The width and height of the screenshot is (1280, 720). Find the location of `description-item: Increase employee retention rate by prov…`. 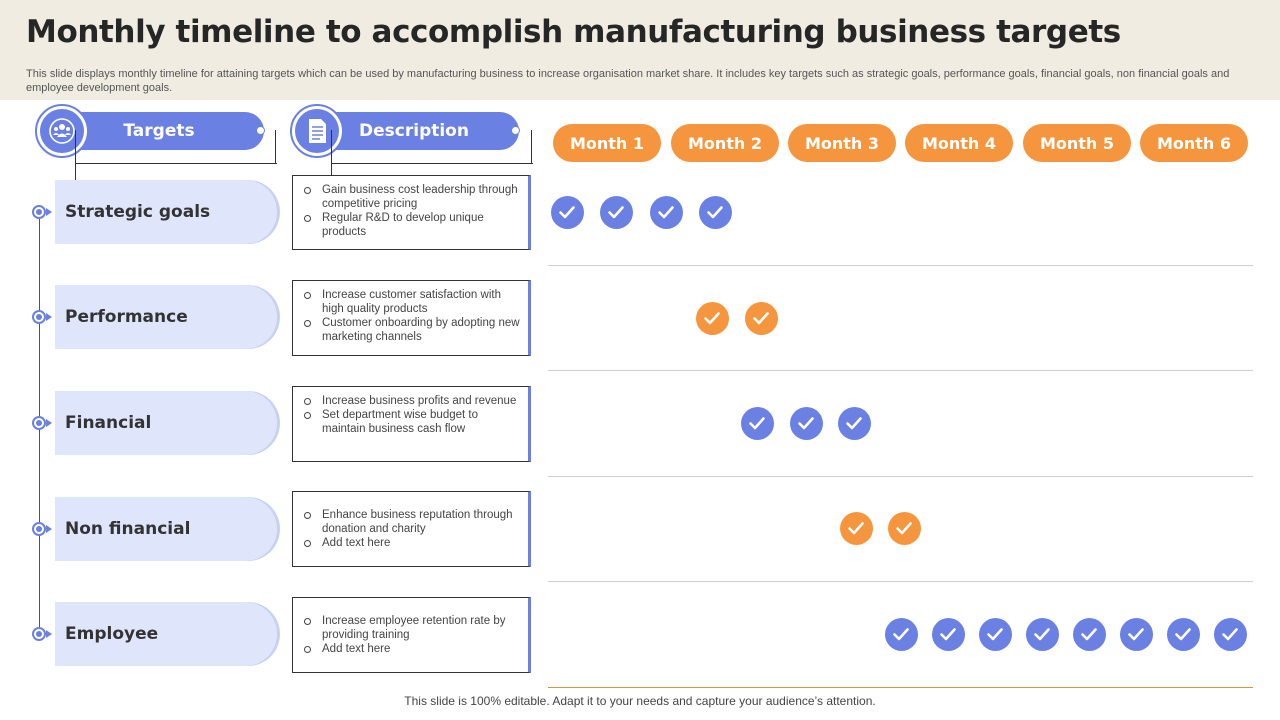

description-item: Increase employee retention rate by prov… is located at coordinates (411, 628).